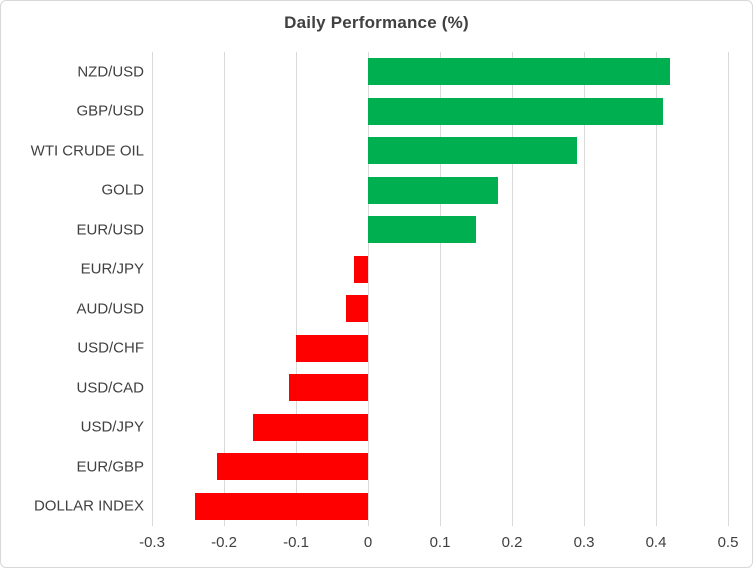  I want to click on category-label: GBP/USD, so click(110, 111).